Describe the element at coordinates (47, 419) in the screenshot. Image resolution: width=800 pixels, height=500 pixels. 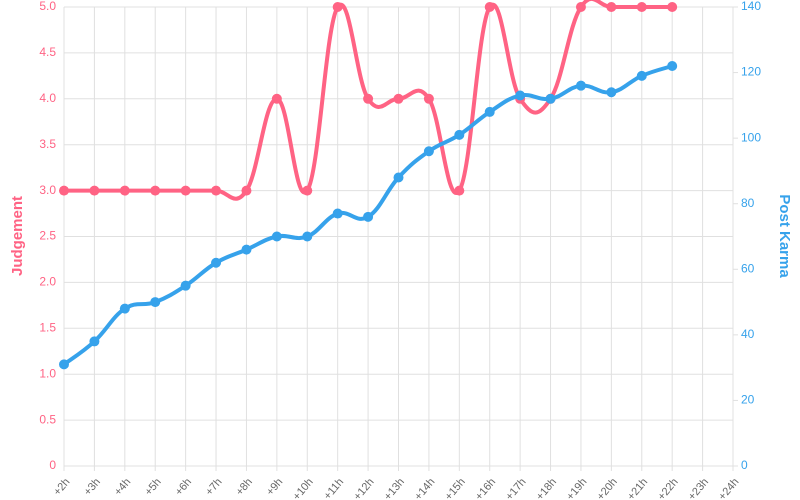
I see `y-tick-label: 0.5` at that location.